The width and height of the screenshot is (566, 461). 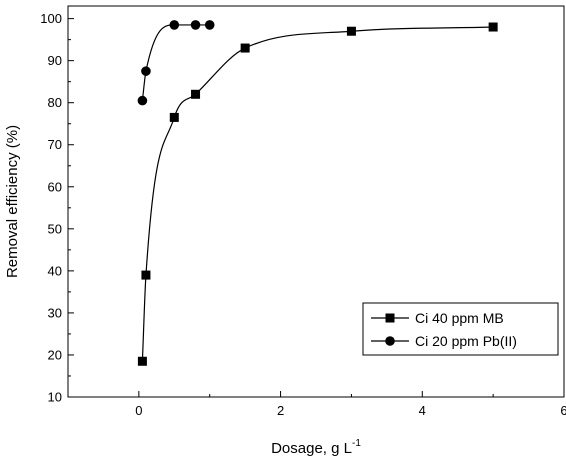 I want to click on x-tick-label: 6, so click(x=563, y=410).